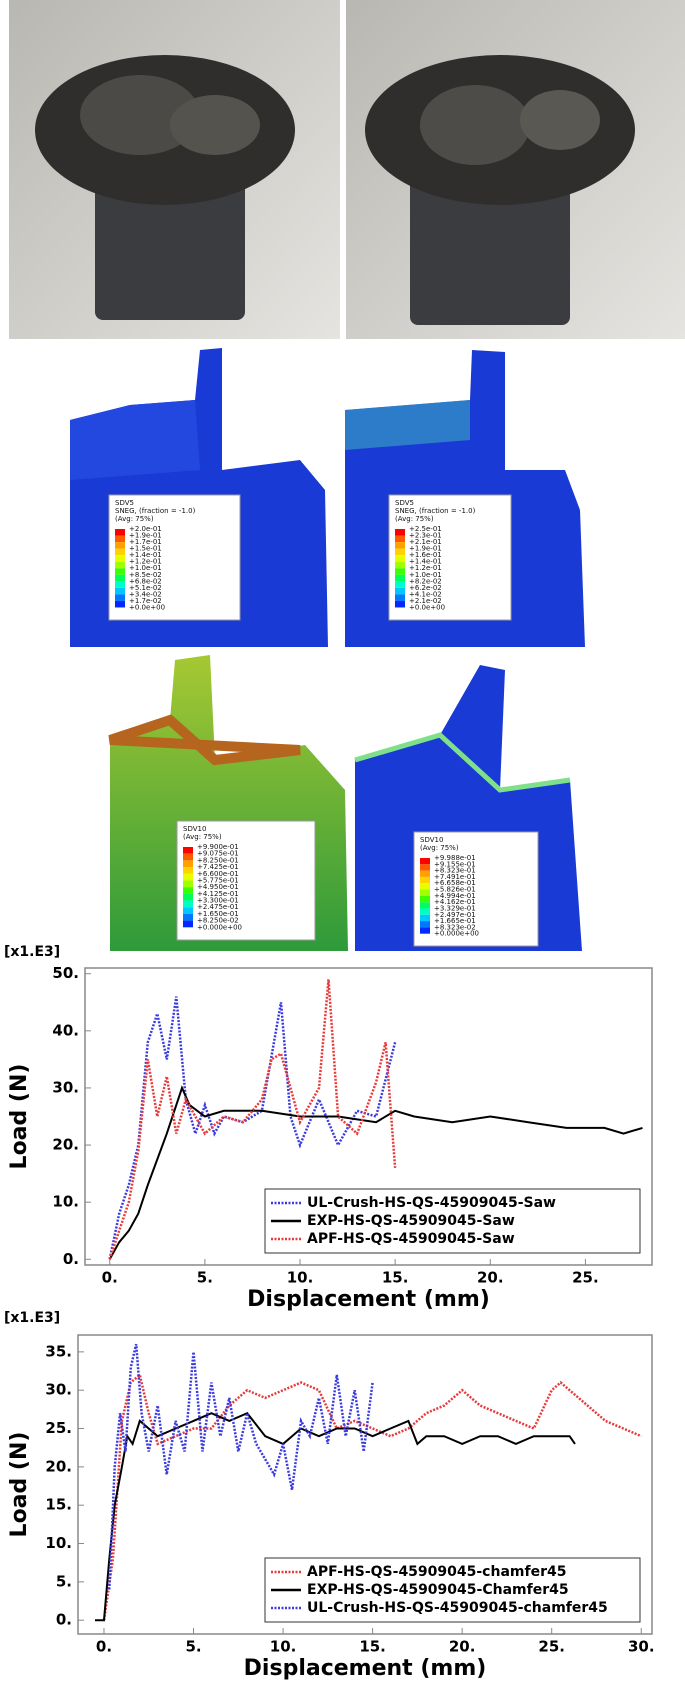 Image resolution: width=685 pixels, height=1696 pixels. Describe the element at coordinates (218, 854) in the screenshot. I see `legend-value: +9.075e-01` at that location.